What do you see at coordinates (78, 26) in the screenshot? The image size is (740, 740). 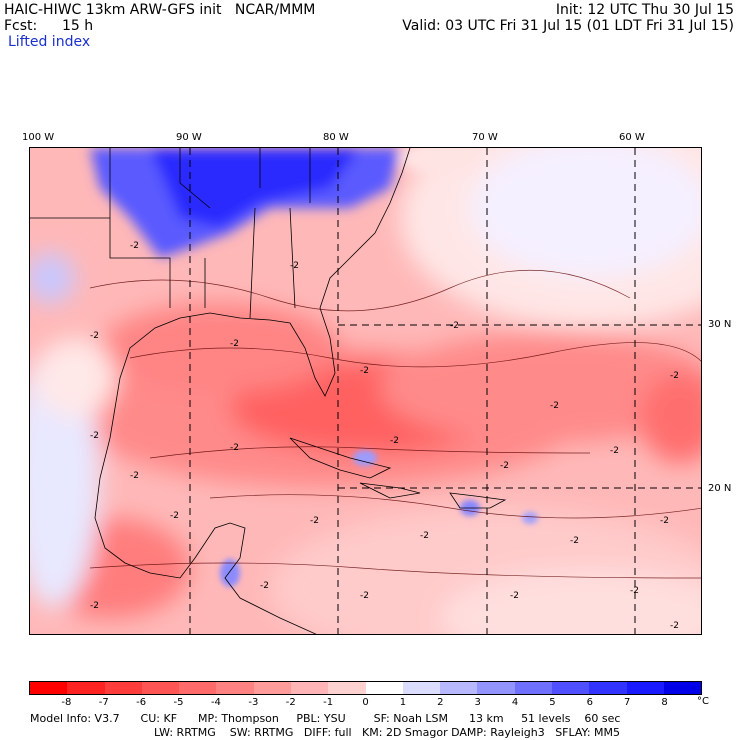 I see `forecast-hour: 15 h` at bounding box center [78, 26].